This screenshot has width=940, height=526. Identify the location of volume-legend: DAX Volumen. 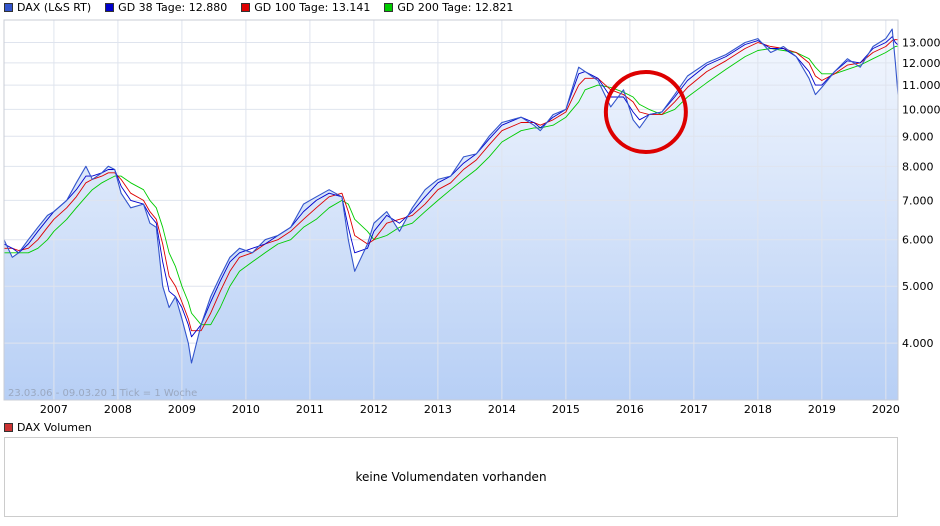
(48, 427).